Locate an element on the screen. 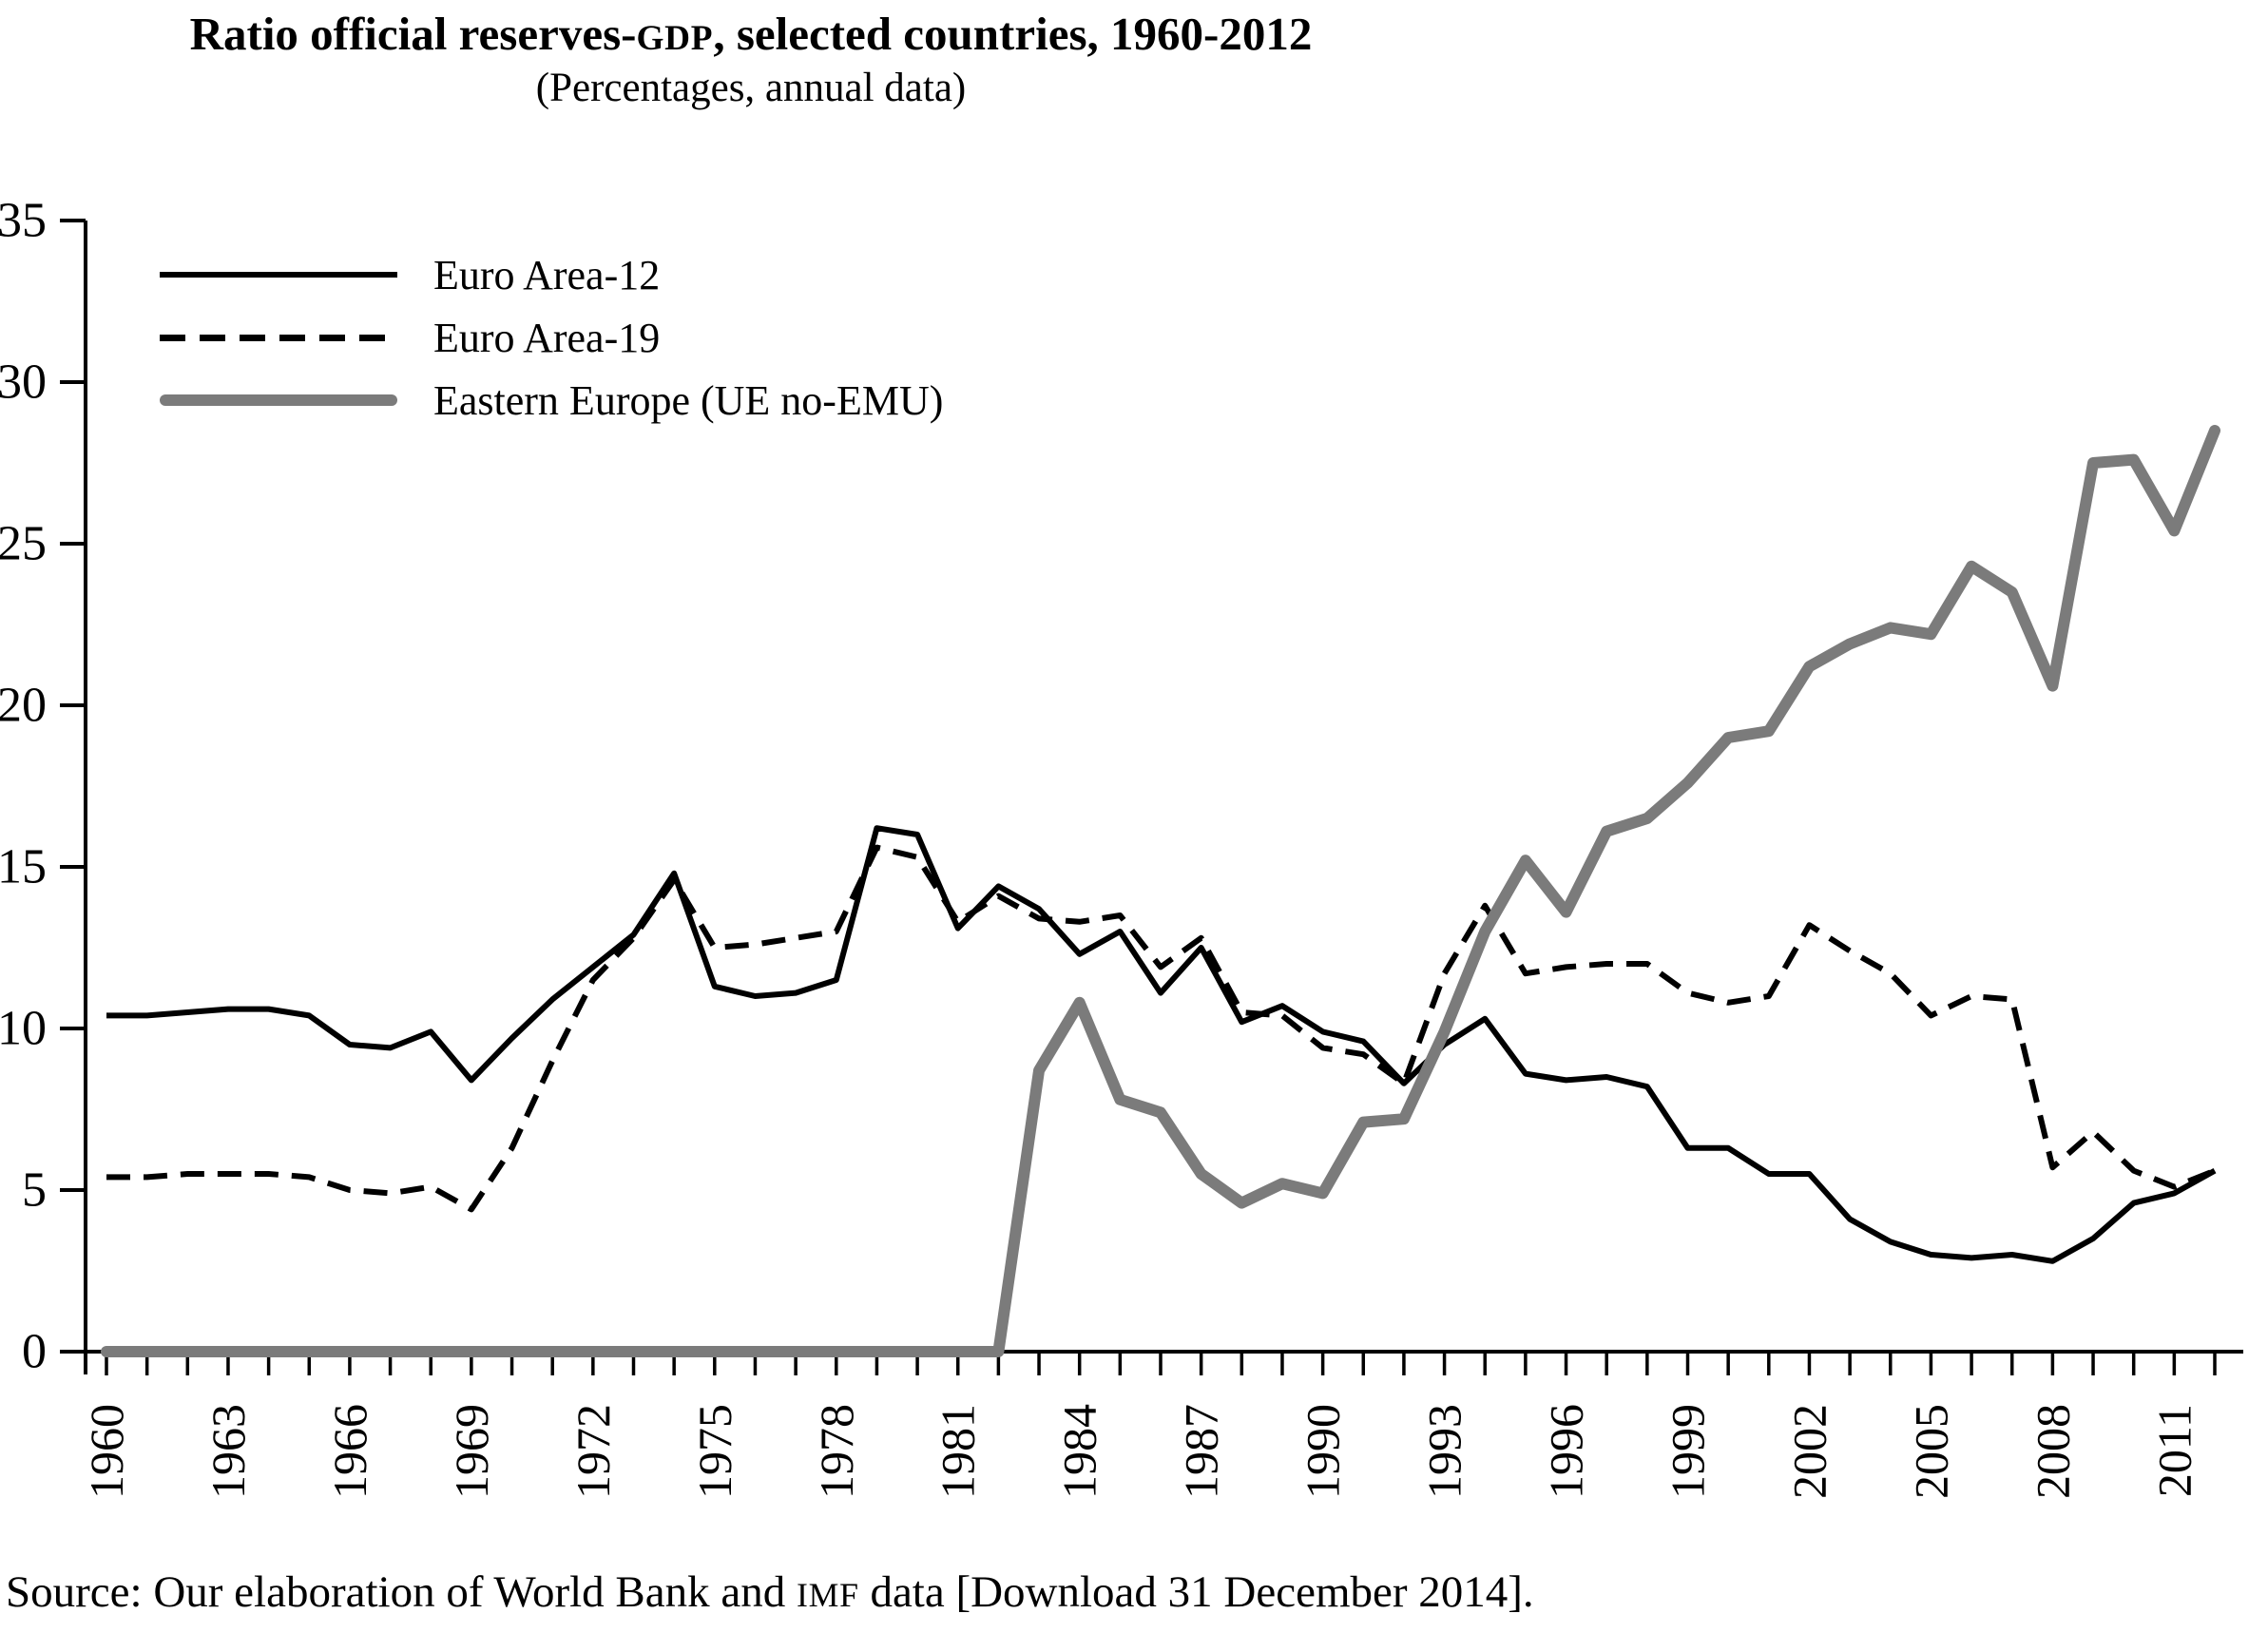 The height and width of the screenshot is (1633, 2268). legend-line-dashed-icon is located at coordinates (278, 337).